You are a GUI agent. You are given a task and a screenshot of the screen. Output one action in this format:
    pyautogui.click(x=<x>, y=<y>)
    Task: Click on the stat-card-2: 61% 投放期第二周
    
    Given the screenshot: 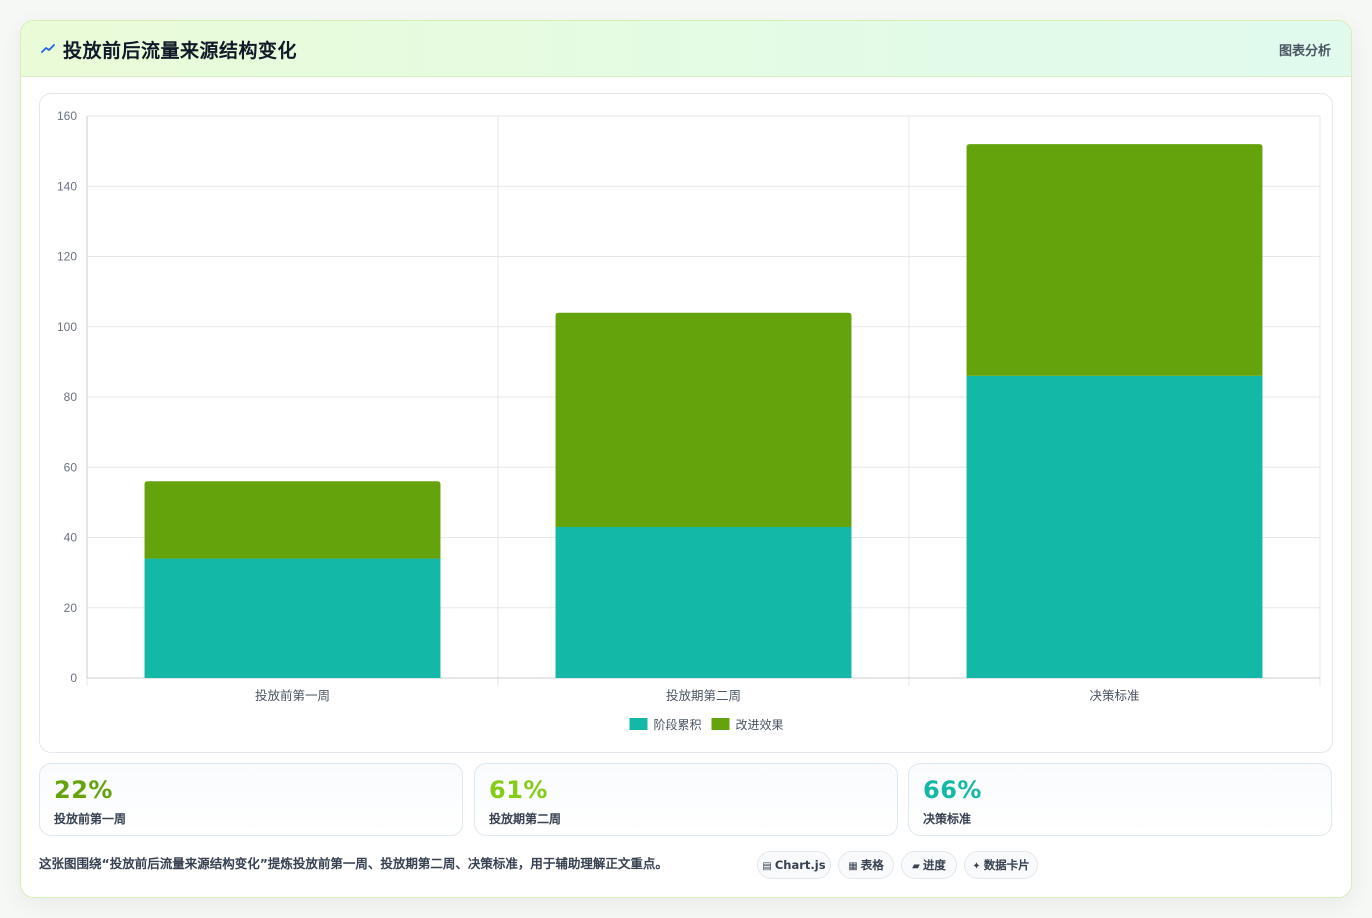 What is the action you would take?
    pyautogui.click(x=686, y=799)
    